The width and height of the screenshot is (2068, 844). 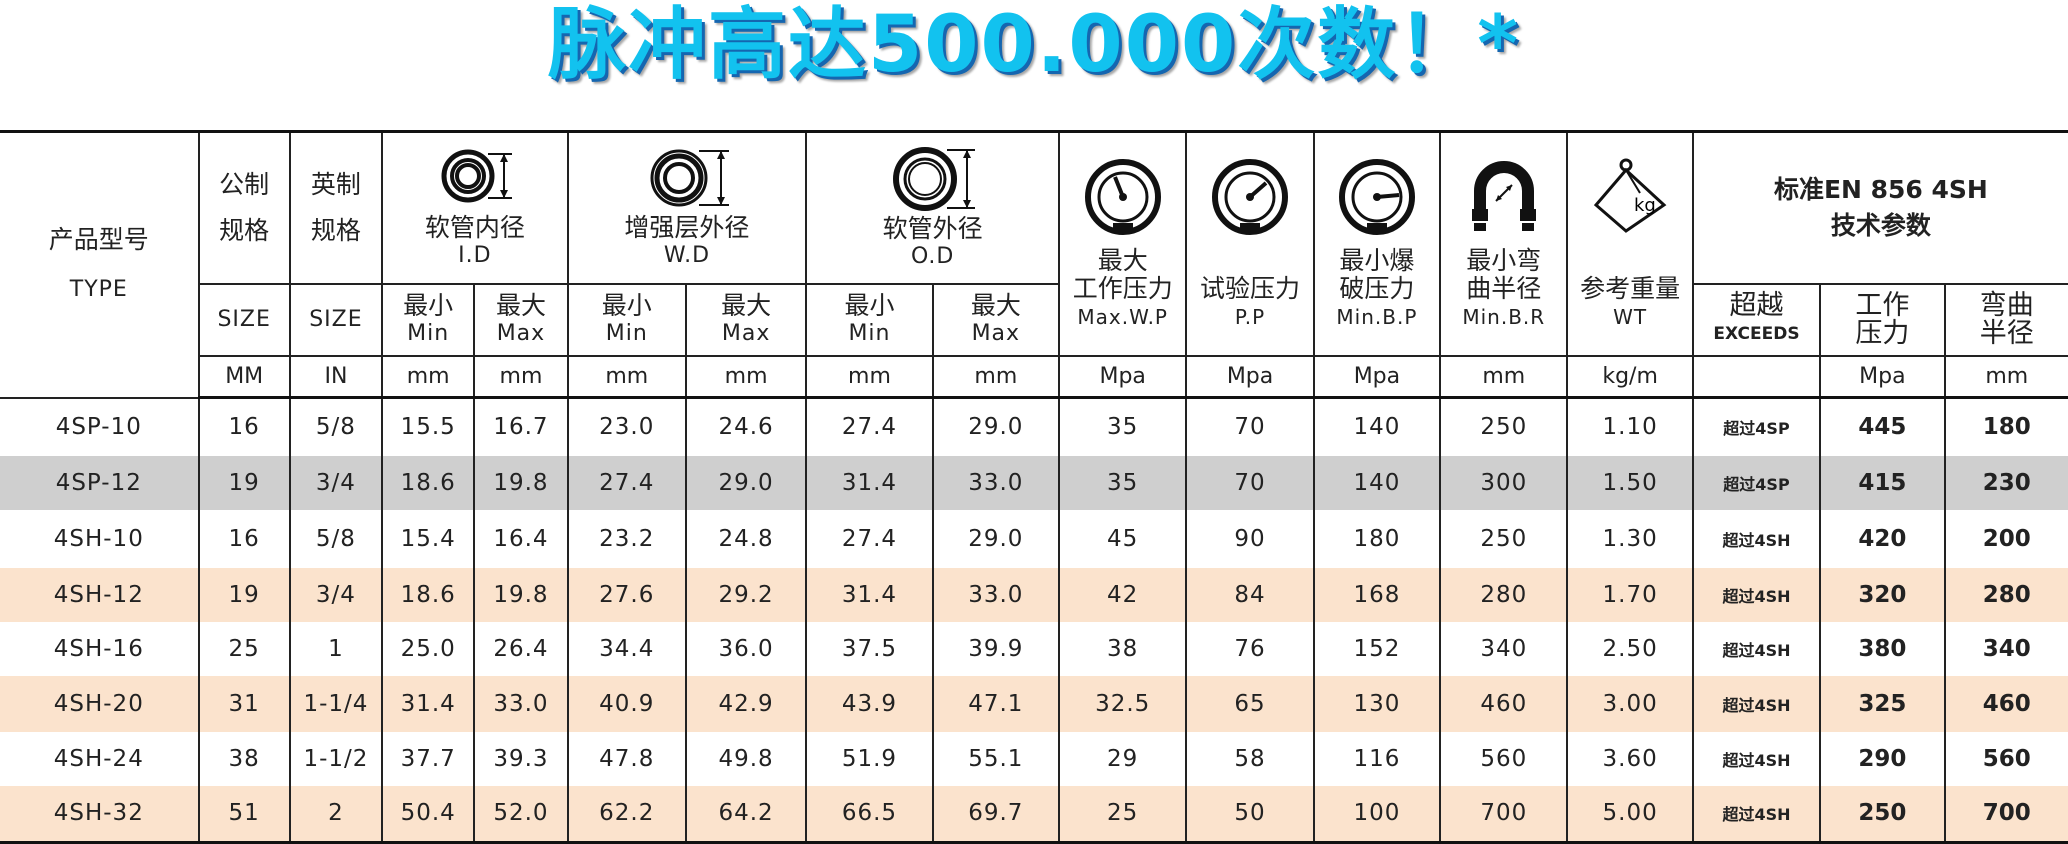 I want to click on cell-mm: 31, so click(x=244, y=703).